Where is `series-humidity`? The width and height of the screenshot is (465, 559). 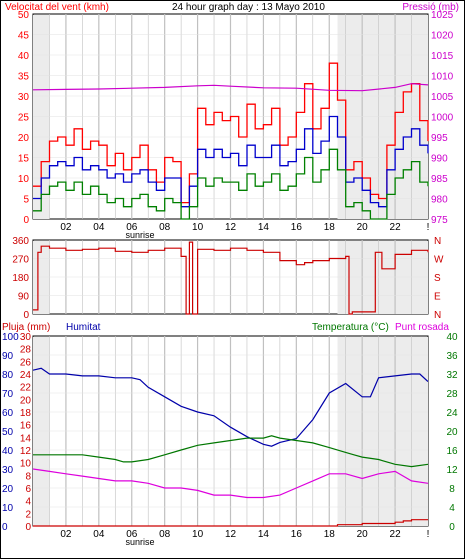 series-humidity is located at coordinates (230, 407).